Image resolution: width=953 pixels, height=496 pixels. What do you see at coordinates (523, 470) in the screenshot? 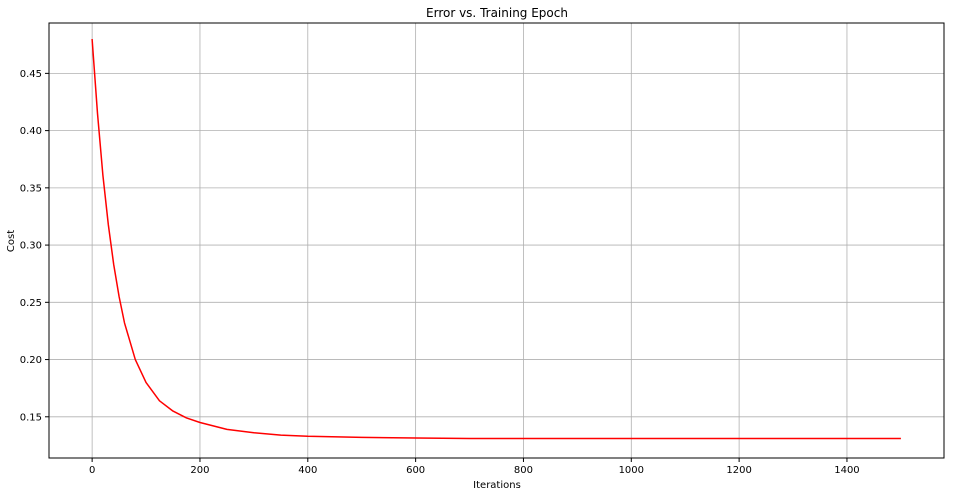
I see `x-tick-label: 800` at bounding box center [523, 470].